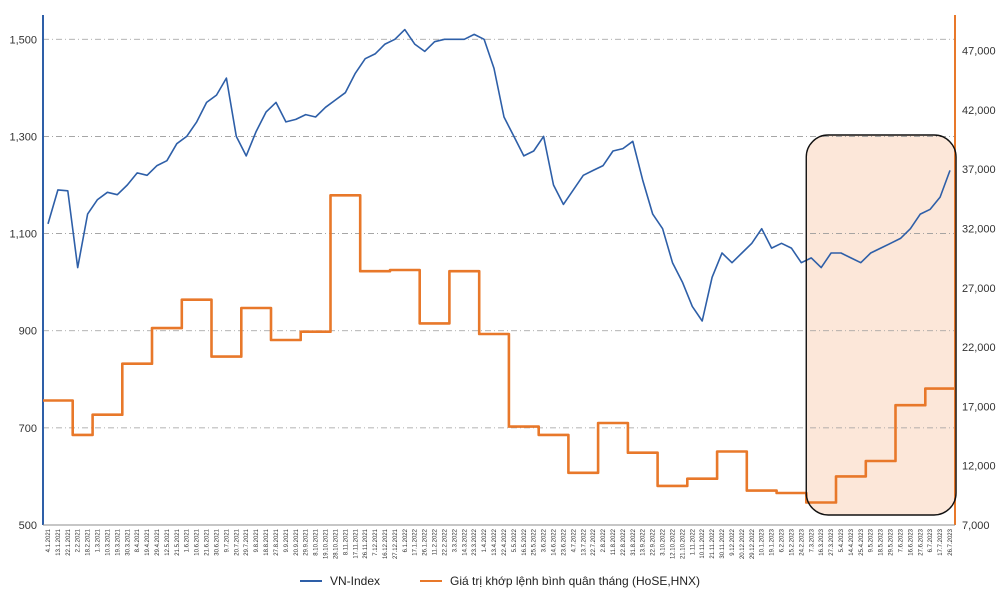 Image resolution: width=1000 pixels, height=594 pixels. Describe the element at coordinates (931, 540) in the screenshot. I see `x-tick-label: 6.7.2023` at that location.